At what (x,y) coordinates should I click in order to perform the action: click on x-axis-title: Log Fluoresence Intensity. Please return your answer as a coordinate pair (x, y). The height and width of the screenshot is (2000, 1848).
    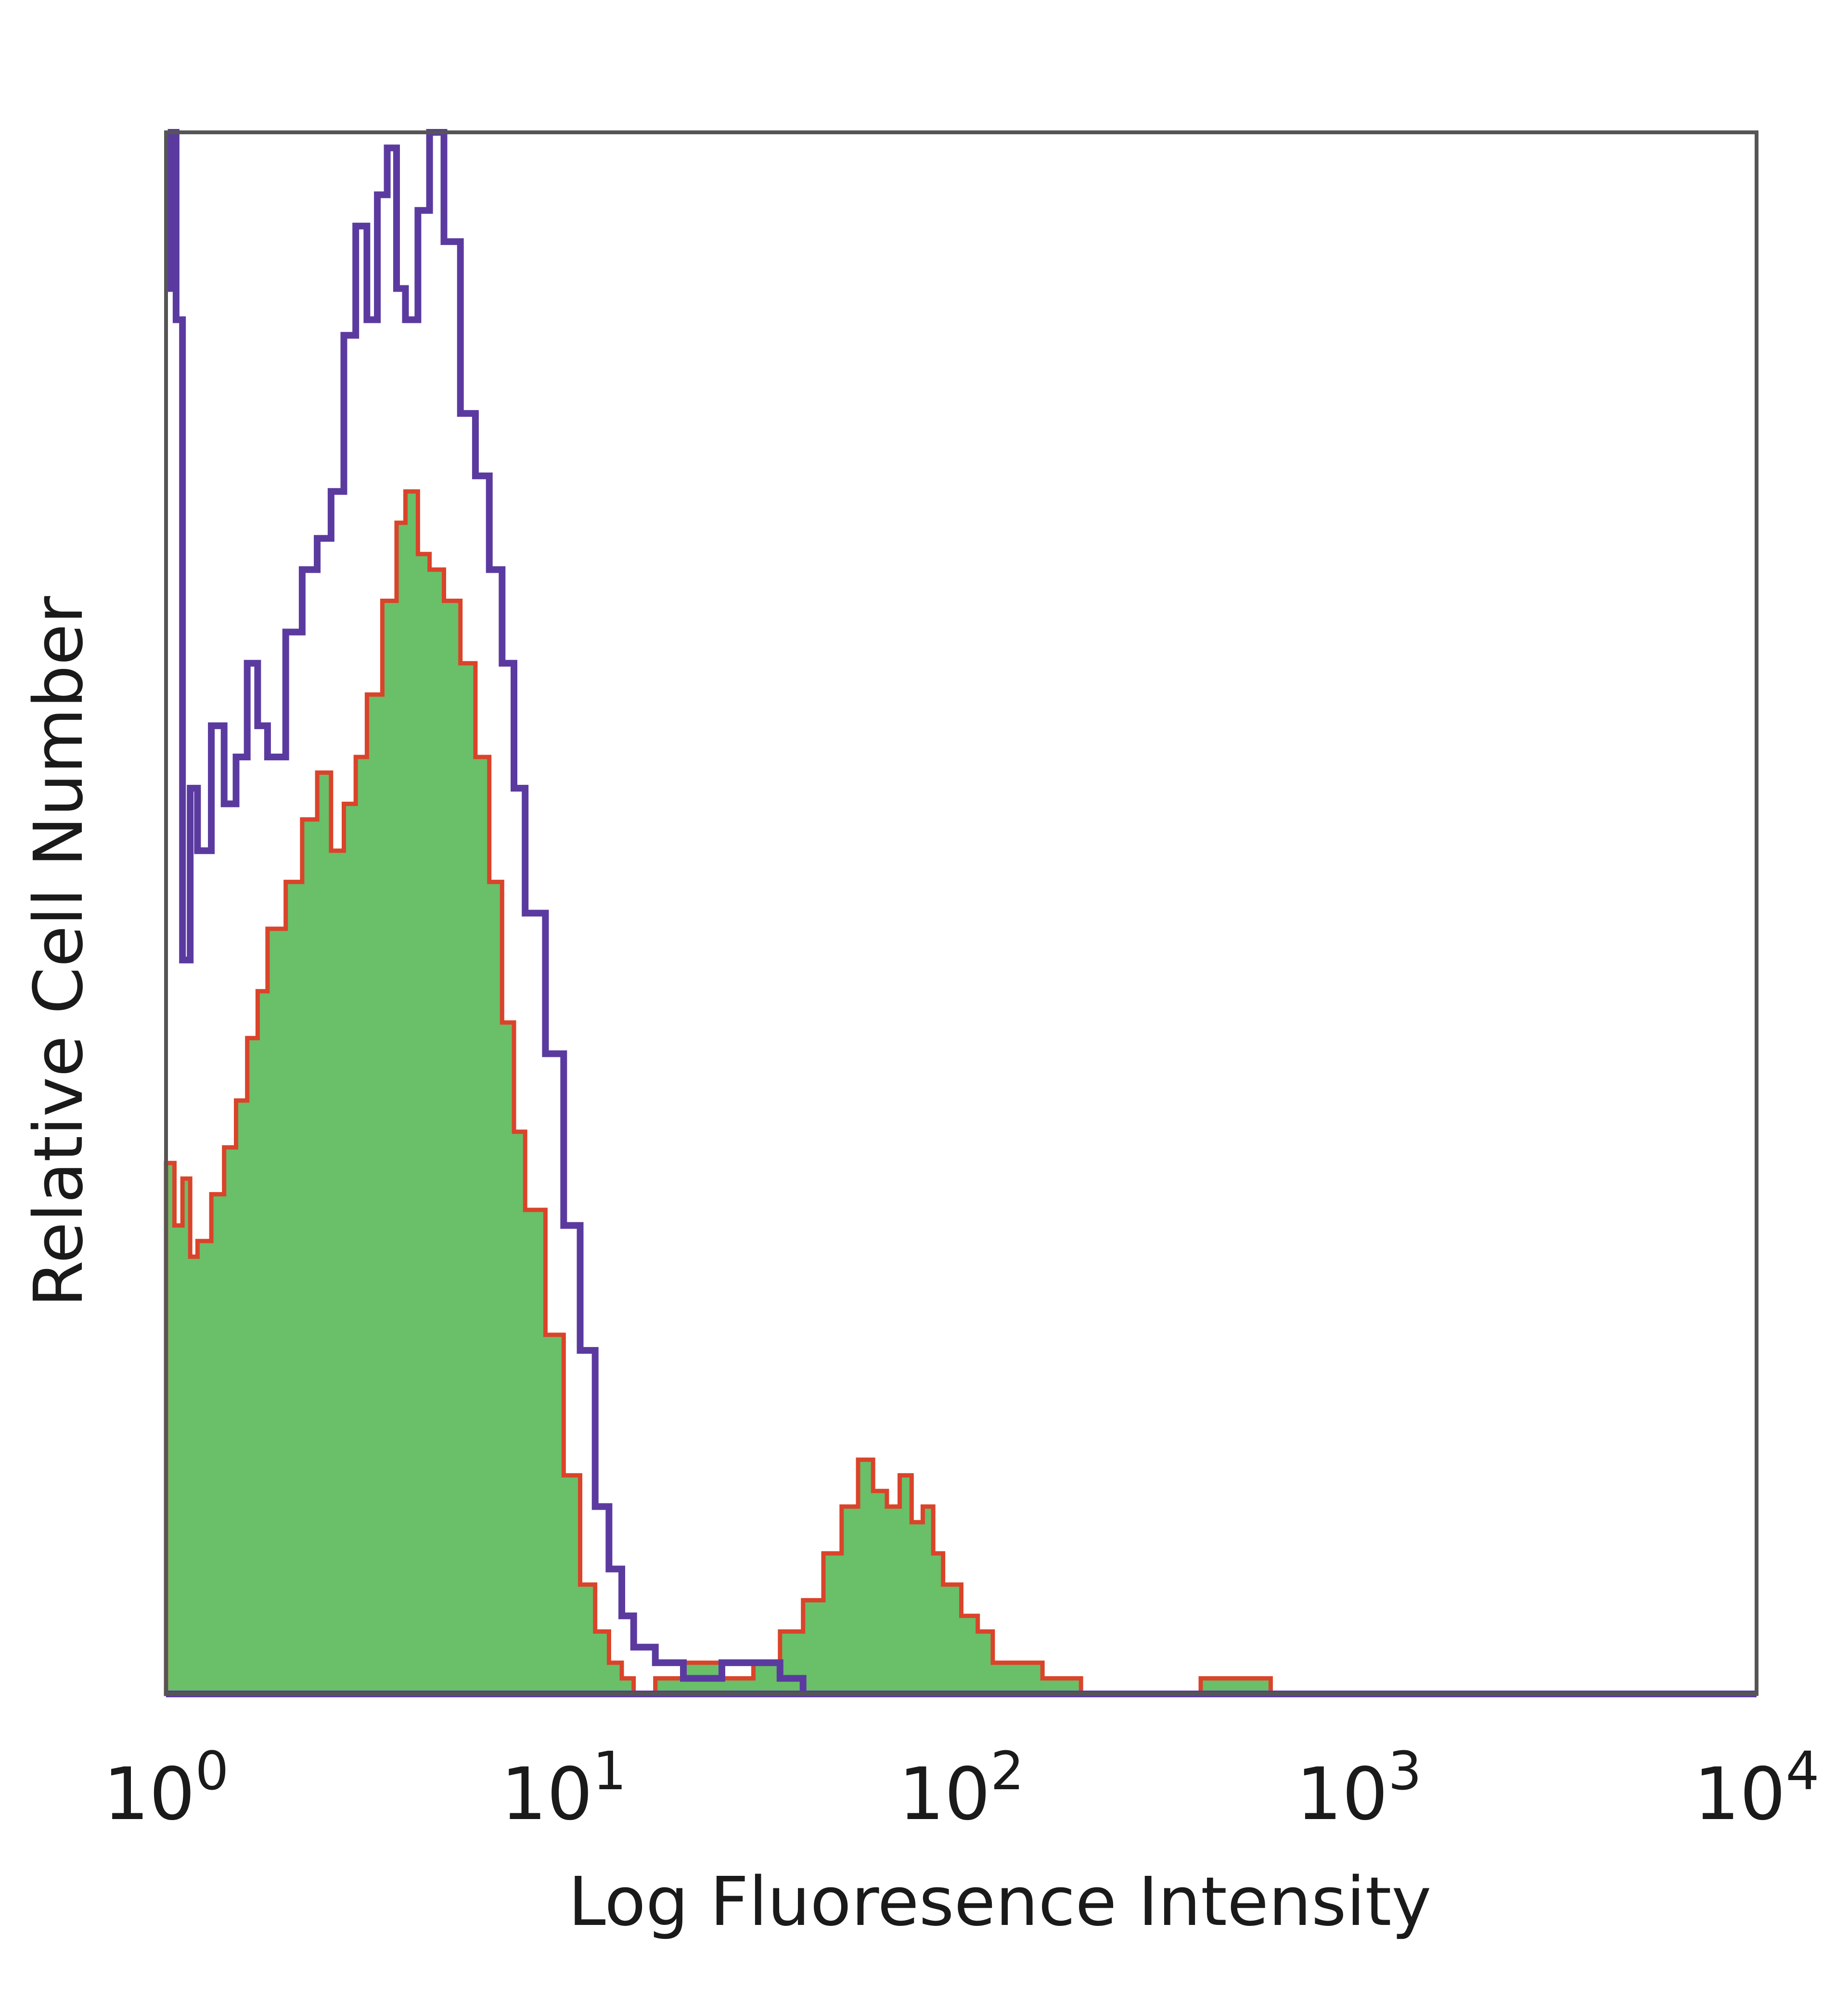
    Looking at the image, I should click on (1000, 1902).